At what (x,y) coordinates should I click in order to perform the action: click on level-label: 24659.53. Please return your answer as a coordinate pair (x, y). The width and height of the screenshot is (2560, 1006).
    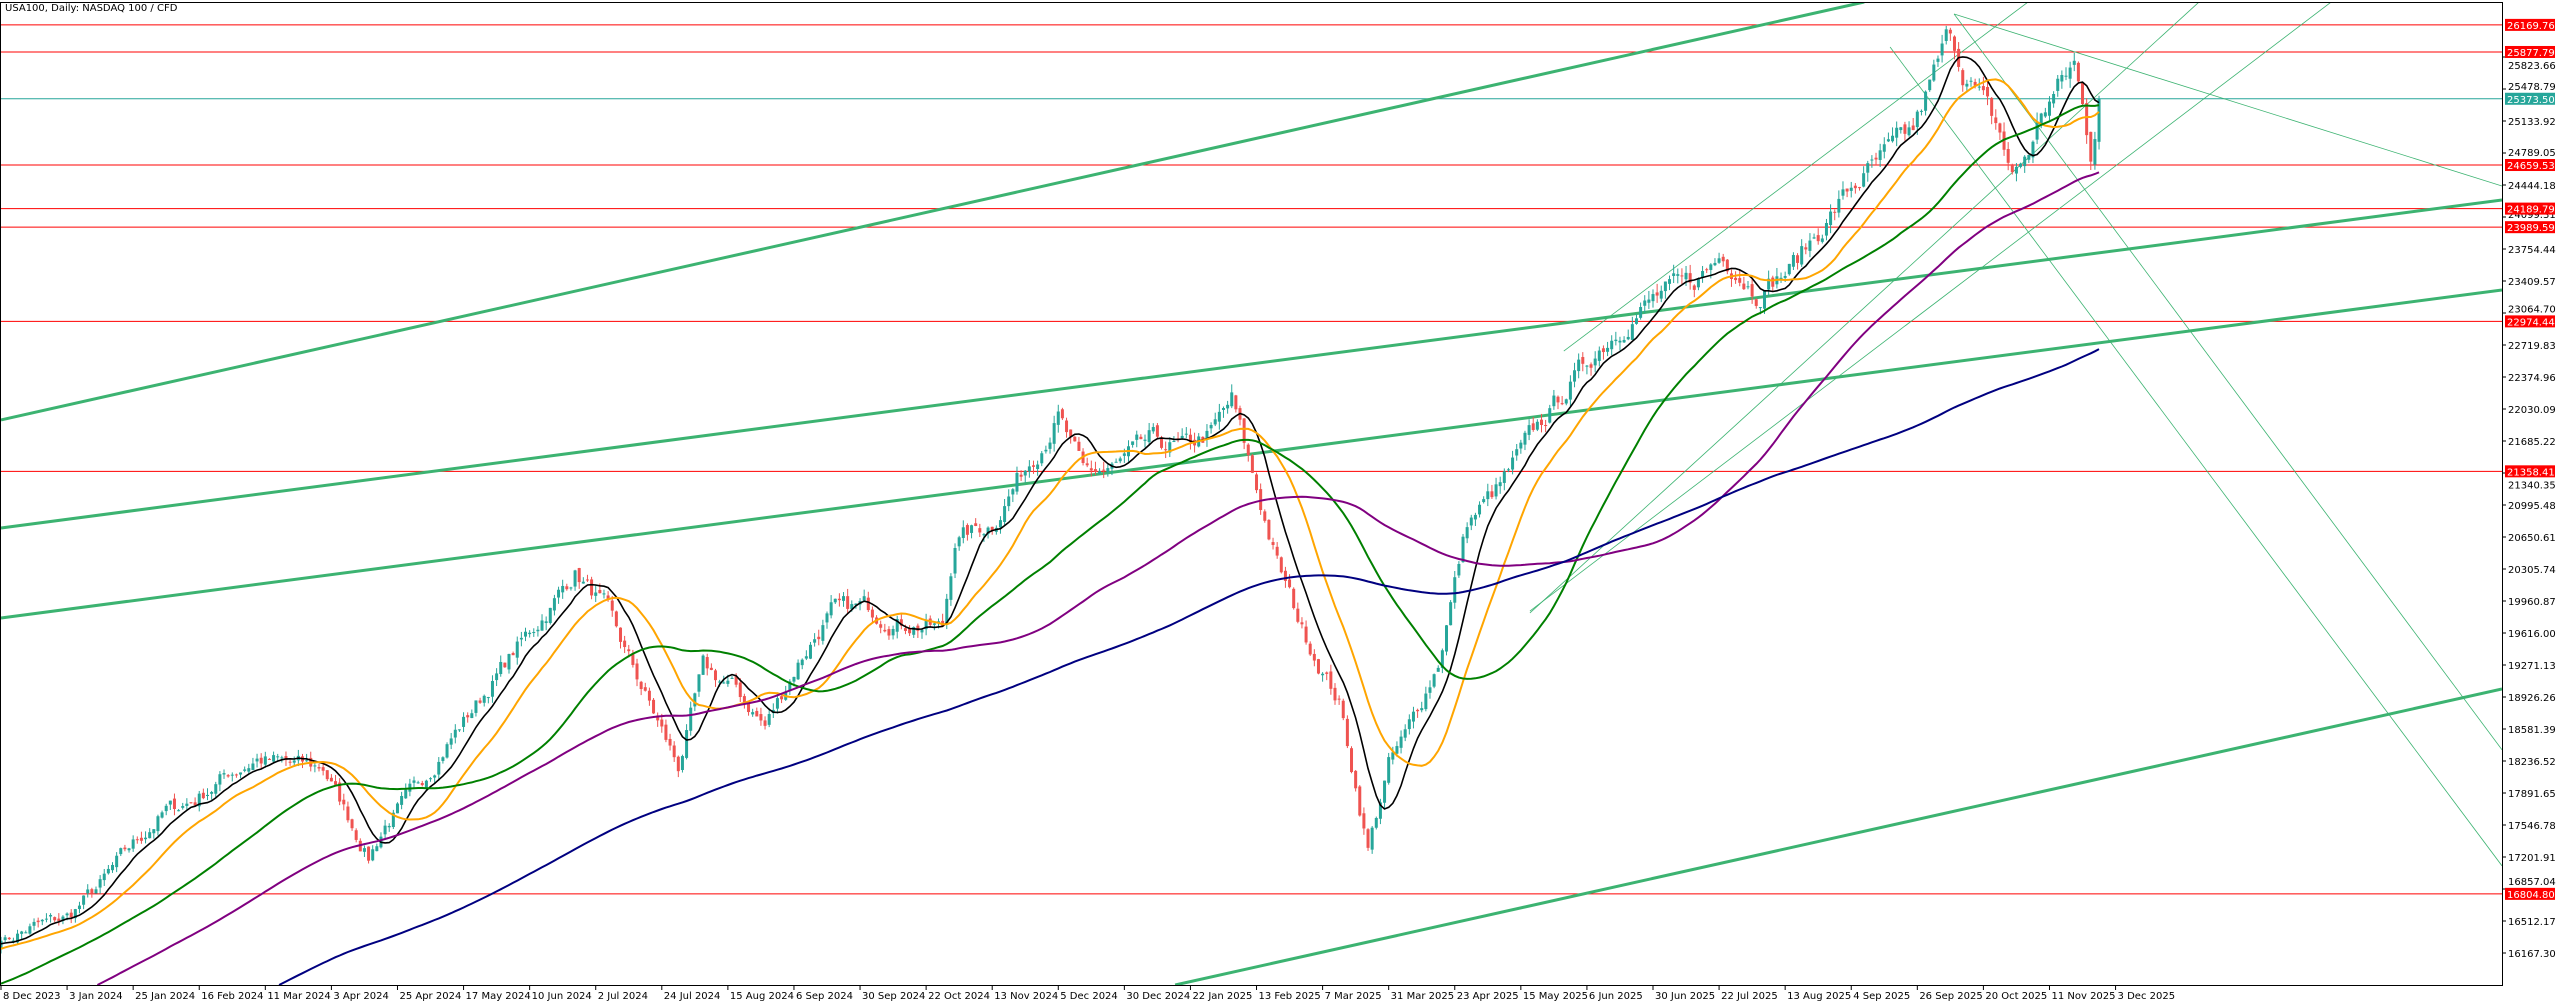
    Looking at the image, I should click on (2531, 166).